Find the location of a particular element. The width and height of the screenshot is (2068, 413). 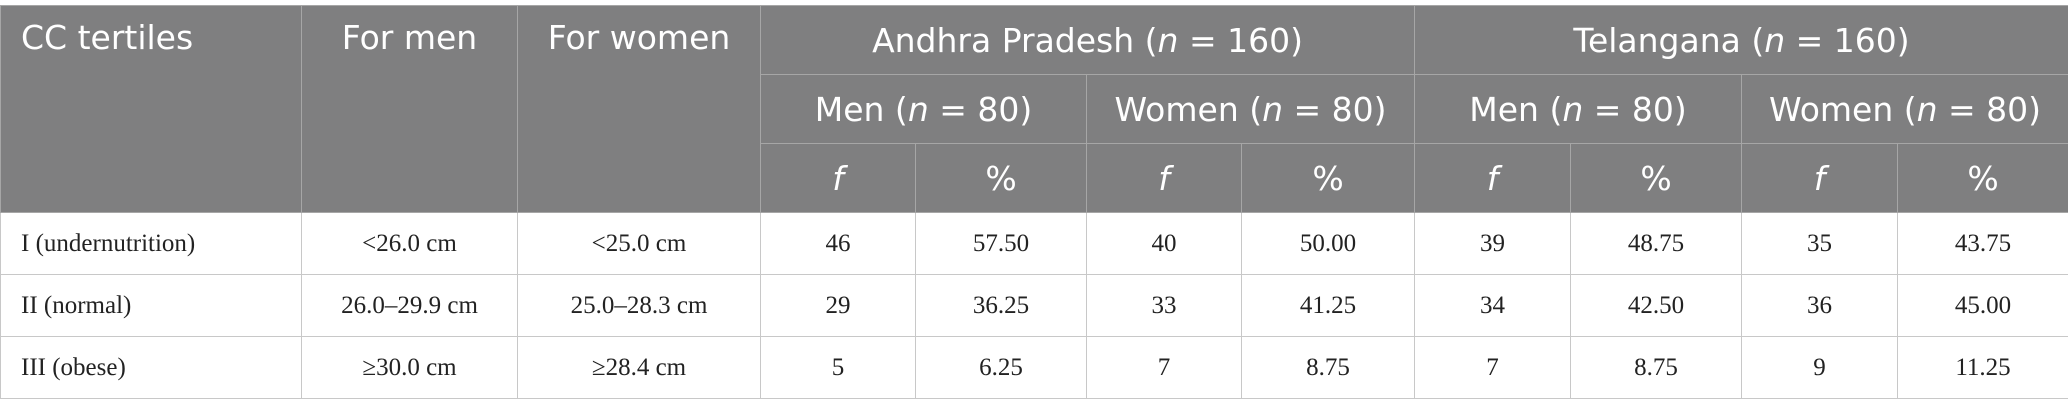

table-cell: 11.25 is located at coordinates (1982, 367).